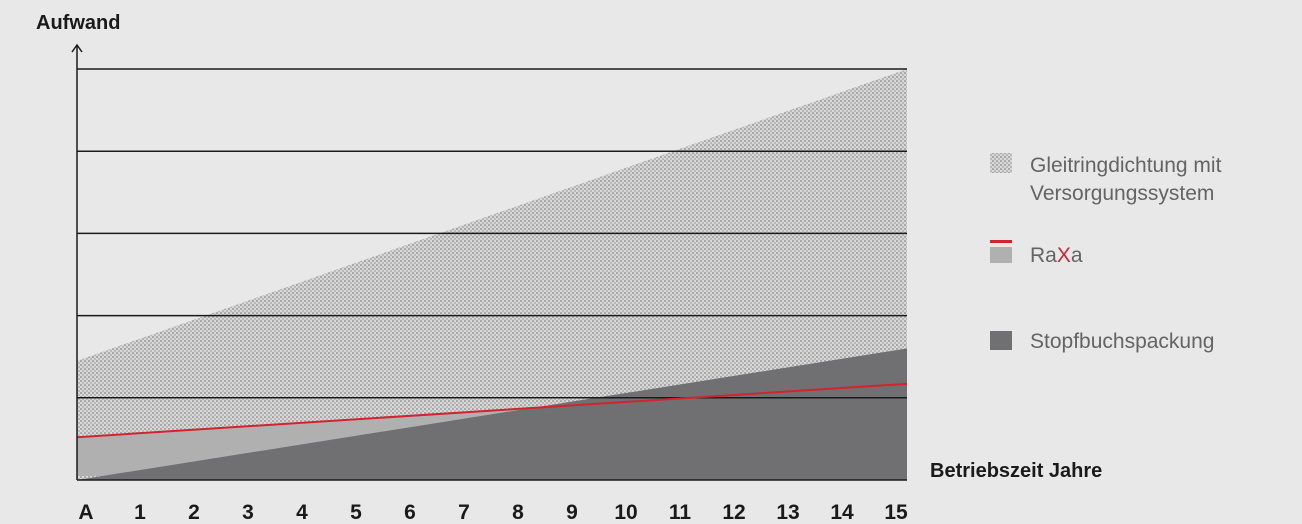 The width and height of the screenshot is (1302, 524). What do you see at coordinates (1001, 255) in the screenshot?
I see `legend-swatch-raxa-area` at bounding box center [1001, 255].